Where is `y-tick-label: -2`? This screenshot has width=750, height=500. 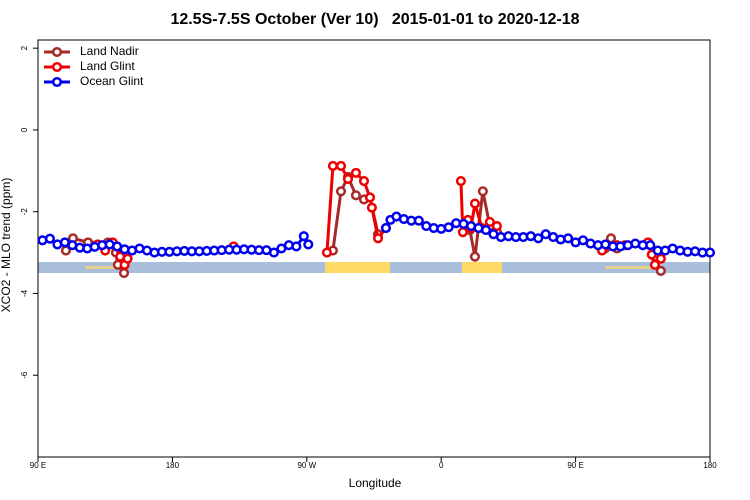
y-tick-label: -2 is located at coordinates (24, 212).